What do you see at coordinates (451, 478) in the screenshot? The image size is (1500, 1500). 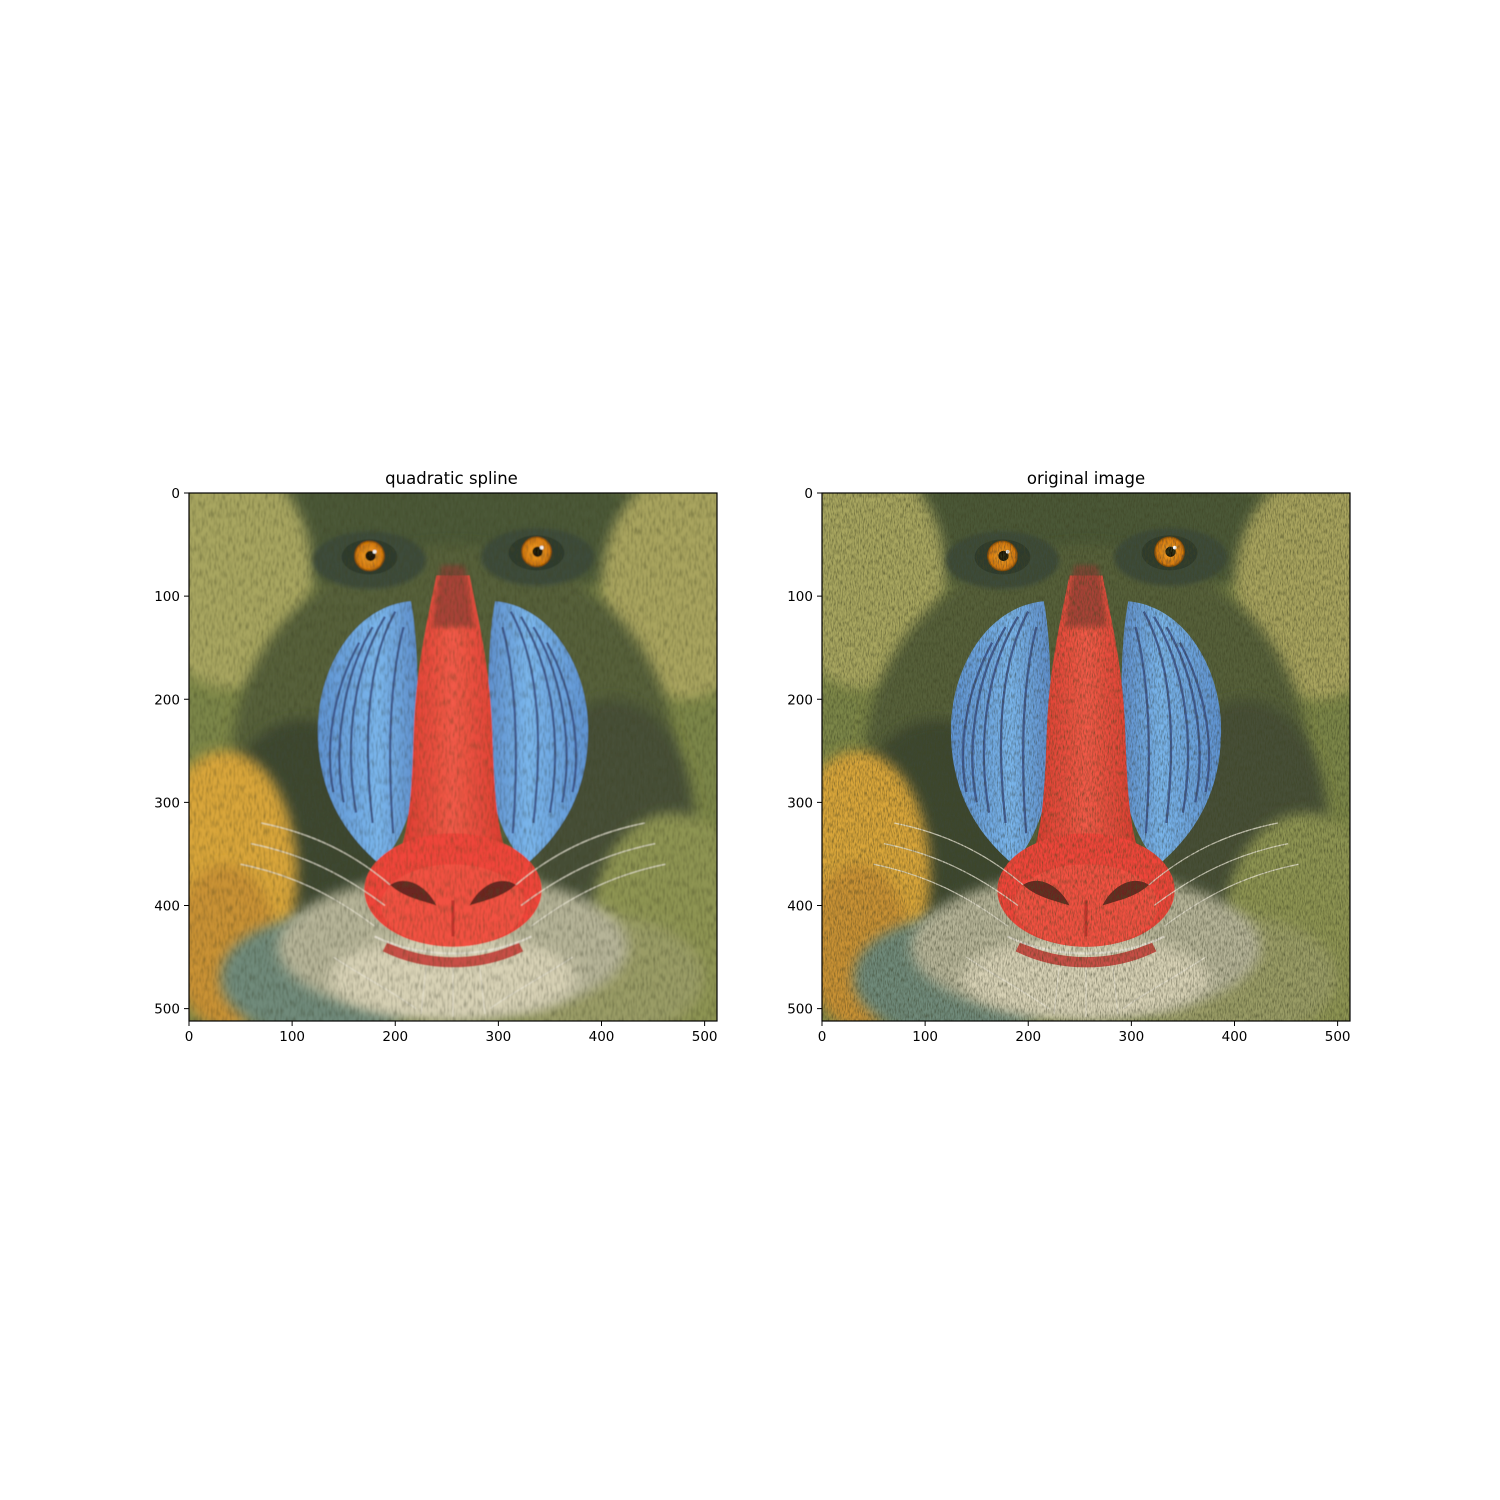 I see `axes-title: quadratic spline` at bounding box center [451, 478].